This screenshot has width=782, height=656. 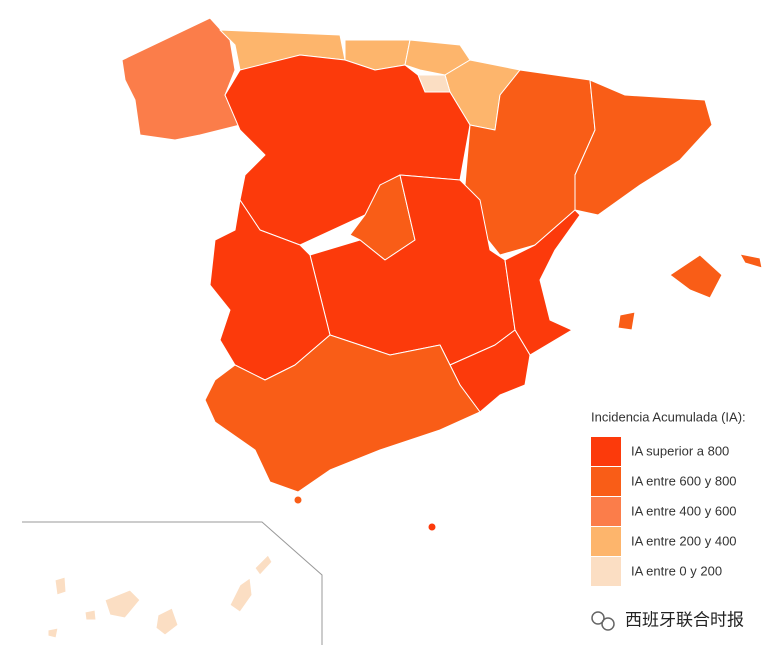 I want to click on watermark-icon, so click(x=603, y=621).